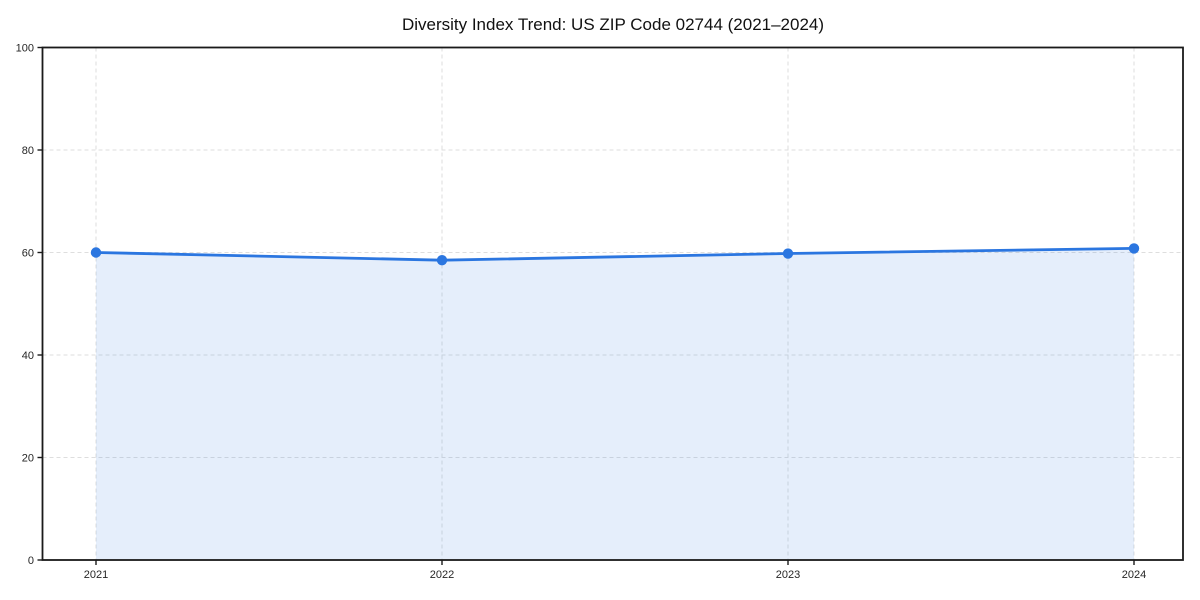 The height and width of the screenshot is (600, 1200). Describe the element at coordinates (28, 459) in the screenshot. I see `y-axis-tick-label: 20` at that location.